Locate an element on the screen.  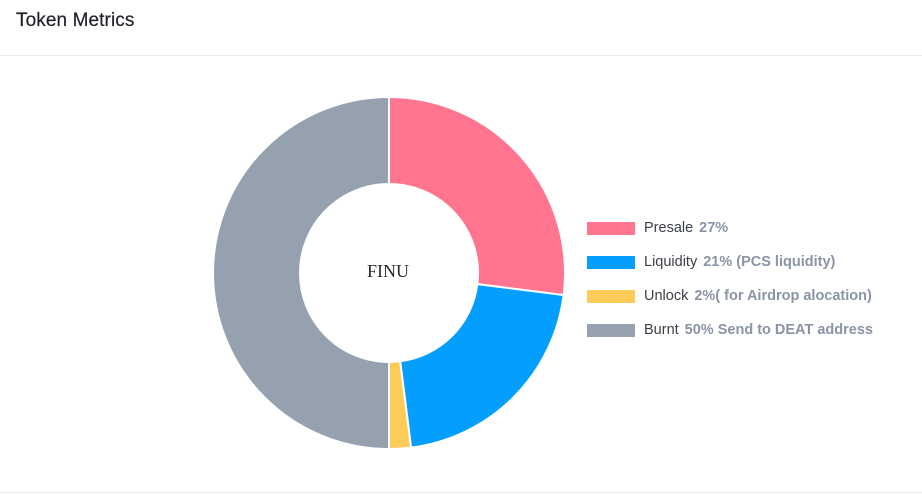
donut-slice-liquidity is located at coordinates (482, 366).